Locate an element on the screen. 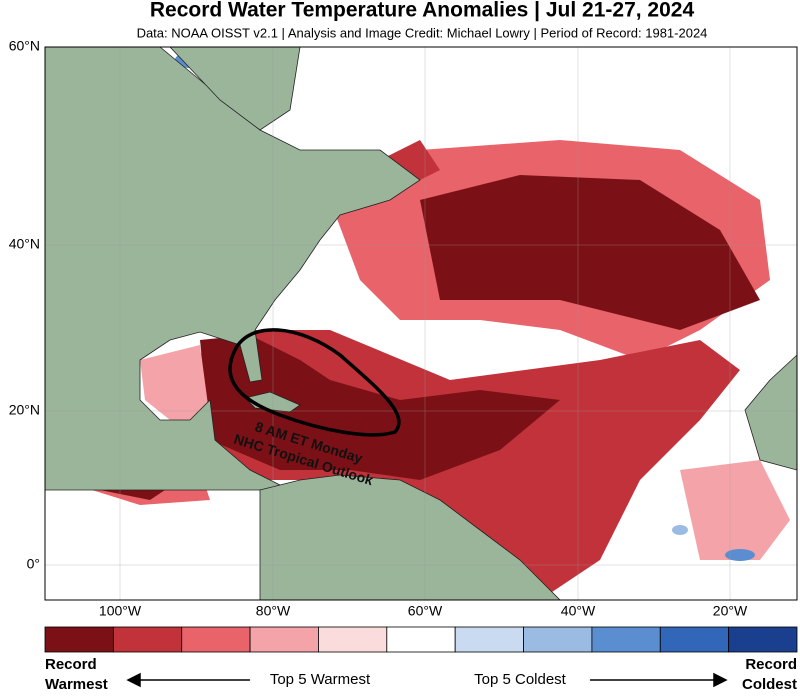 This screenshot has height=699, width=800. legend-arrows is located at coordinates (427, 680).